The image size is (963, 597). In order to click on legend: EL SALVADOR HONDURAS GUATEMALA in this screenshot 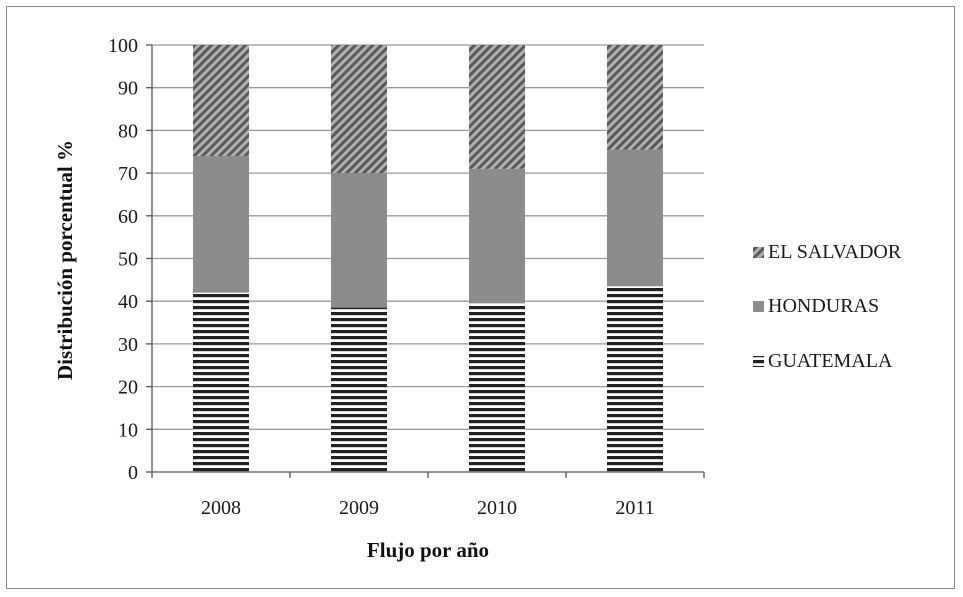, I will do `click(827, 306)`.